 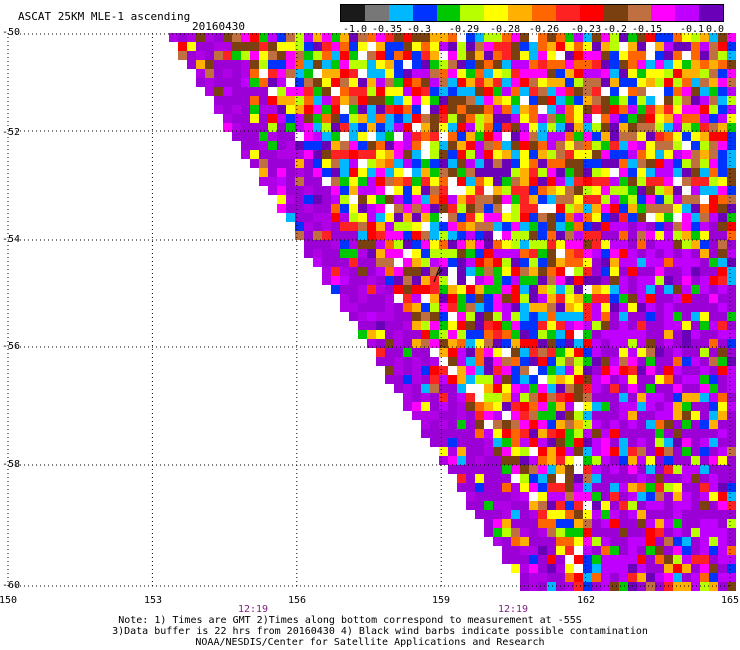 What do you see at coordinates (496, 13) in the screenshot?
I see `color-scale-swatch` at bounding box center [496, 13].